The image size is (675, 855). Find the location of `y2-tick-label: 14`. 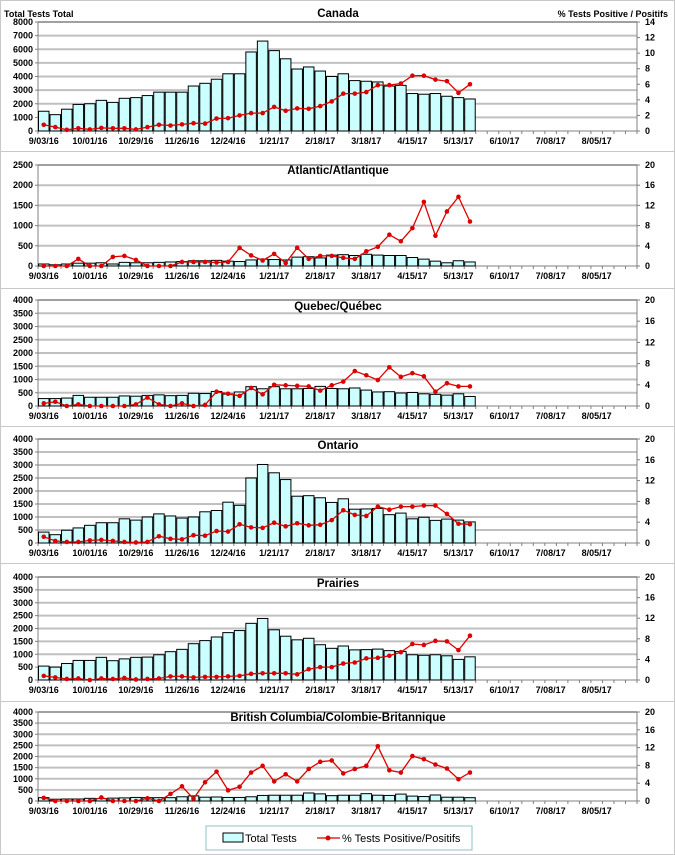

y2-tick-label: 14 is located at coordinates (650, 22).